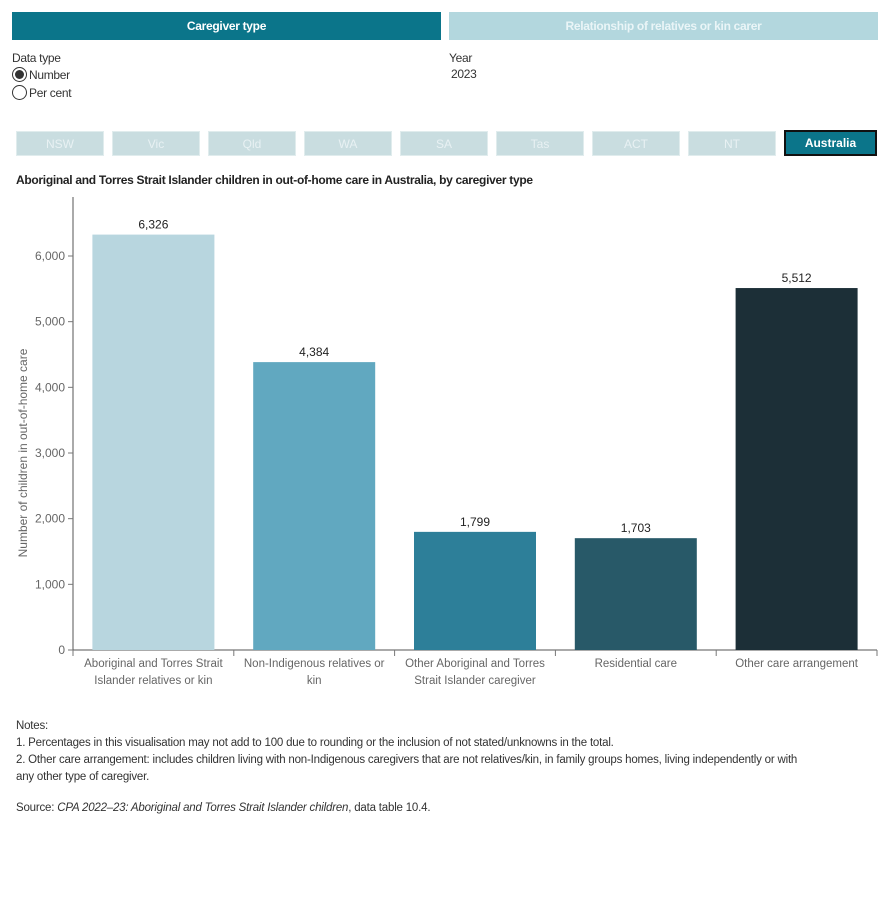 This screenshot has height=900, width=890. I want to click on year-value: 2023, so click(464, 74).